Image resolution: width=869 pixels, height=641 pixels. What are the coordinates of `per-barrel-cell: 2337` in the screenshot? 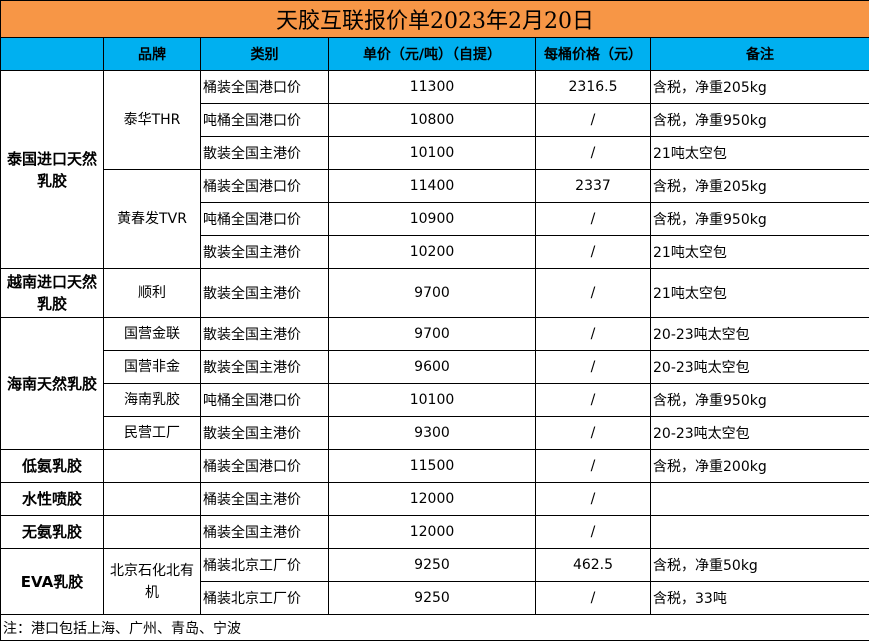 It's located at (593, 186).